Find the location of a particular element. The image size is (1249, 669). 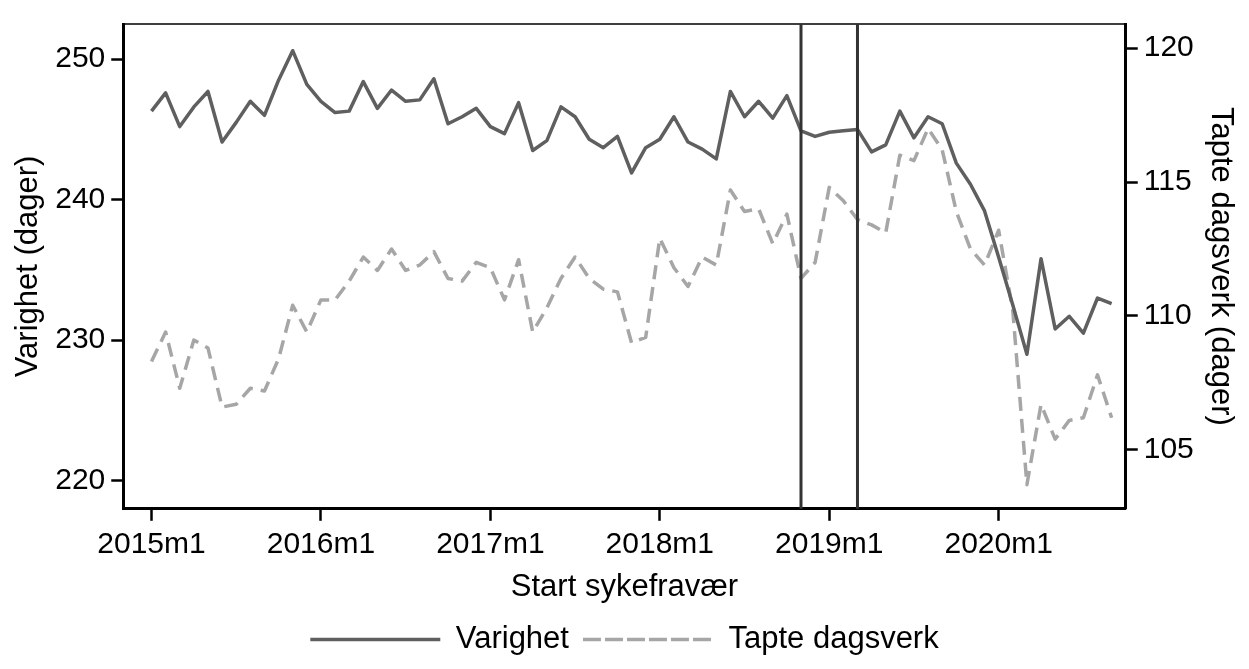

y2-axis-title: Tapte dagsverk (dager) is located at coordinates (1222, 266).